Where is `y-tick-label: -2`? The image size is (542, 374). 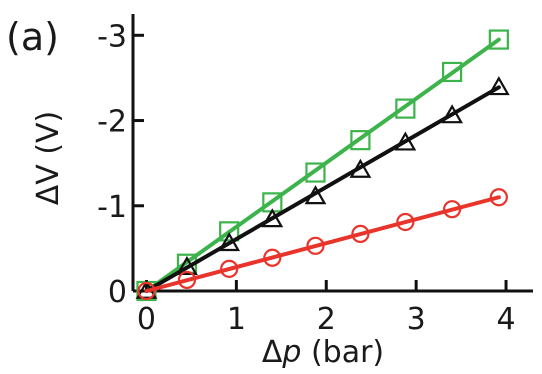
y-tick-label: -2 is located at coordinates (112, 122).